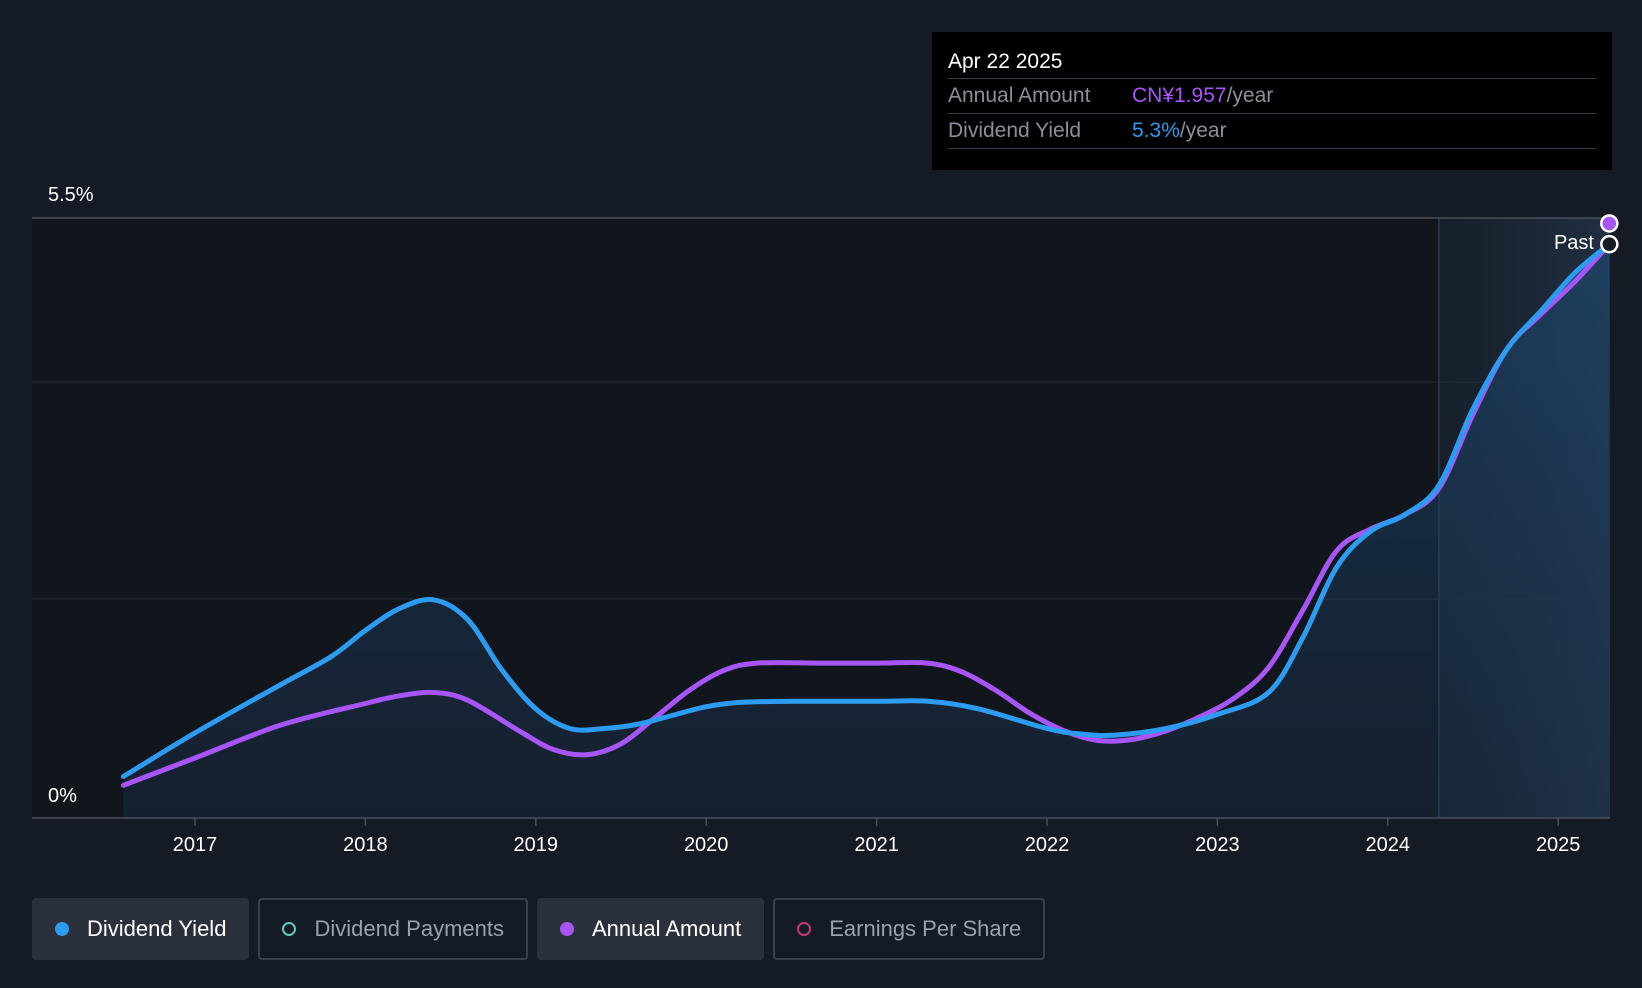 This screenshot has height=988, width=1642. Describe the element at coordinates (536, 845) in the screenshot. I see `x-tick-label: 2019` at that location.